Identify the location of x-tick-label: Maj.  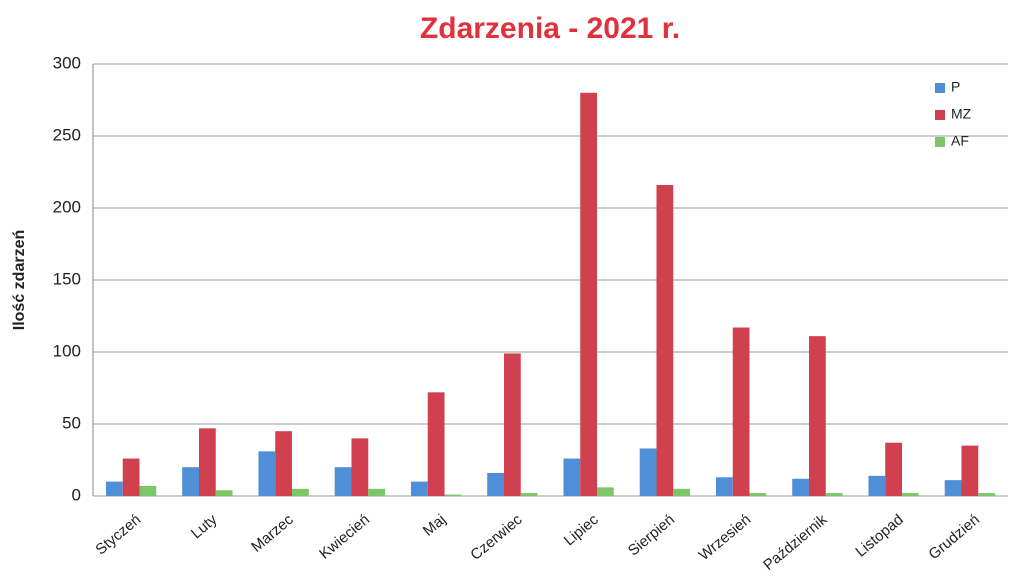
(434, 525).